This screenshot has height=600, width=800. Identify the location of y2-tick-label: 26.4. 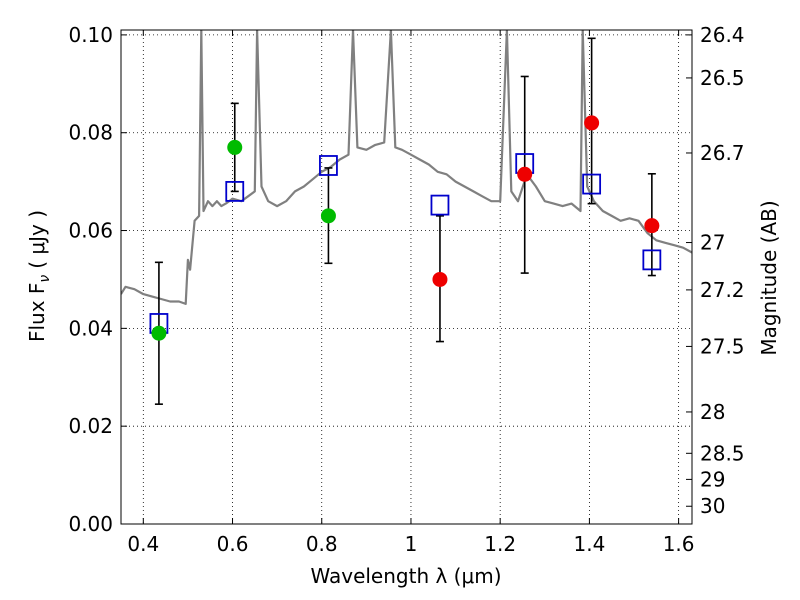
(722, 35).